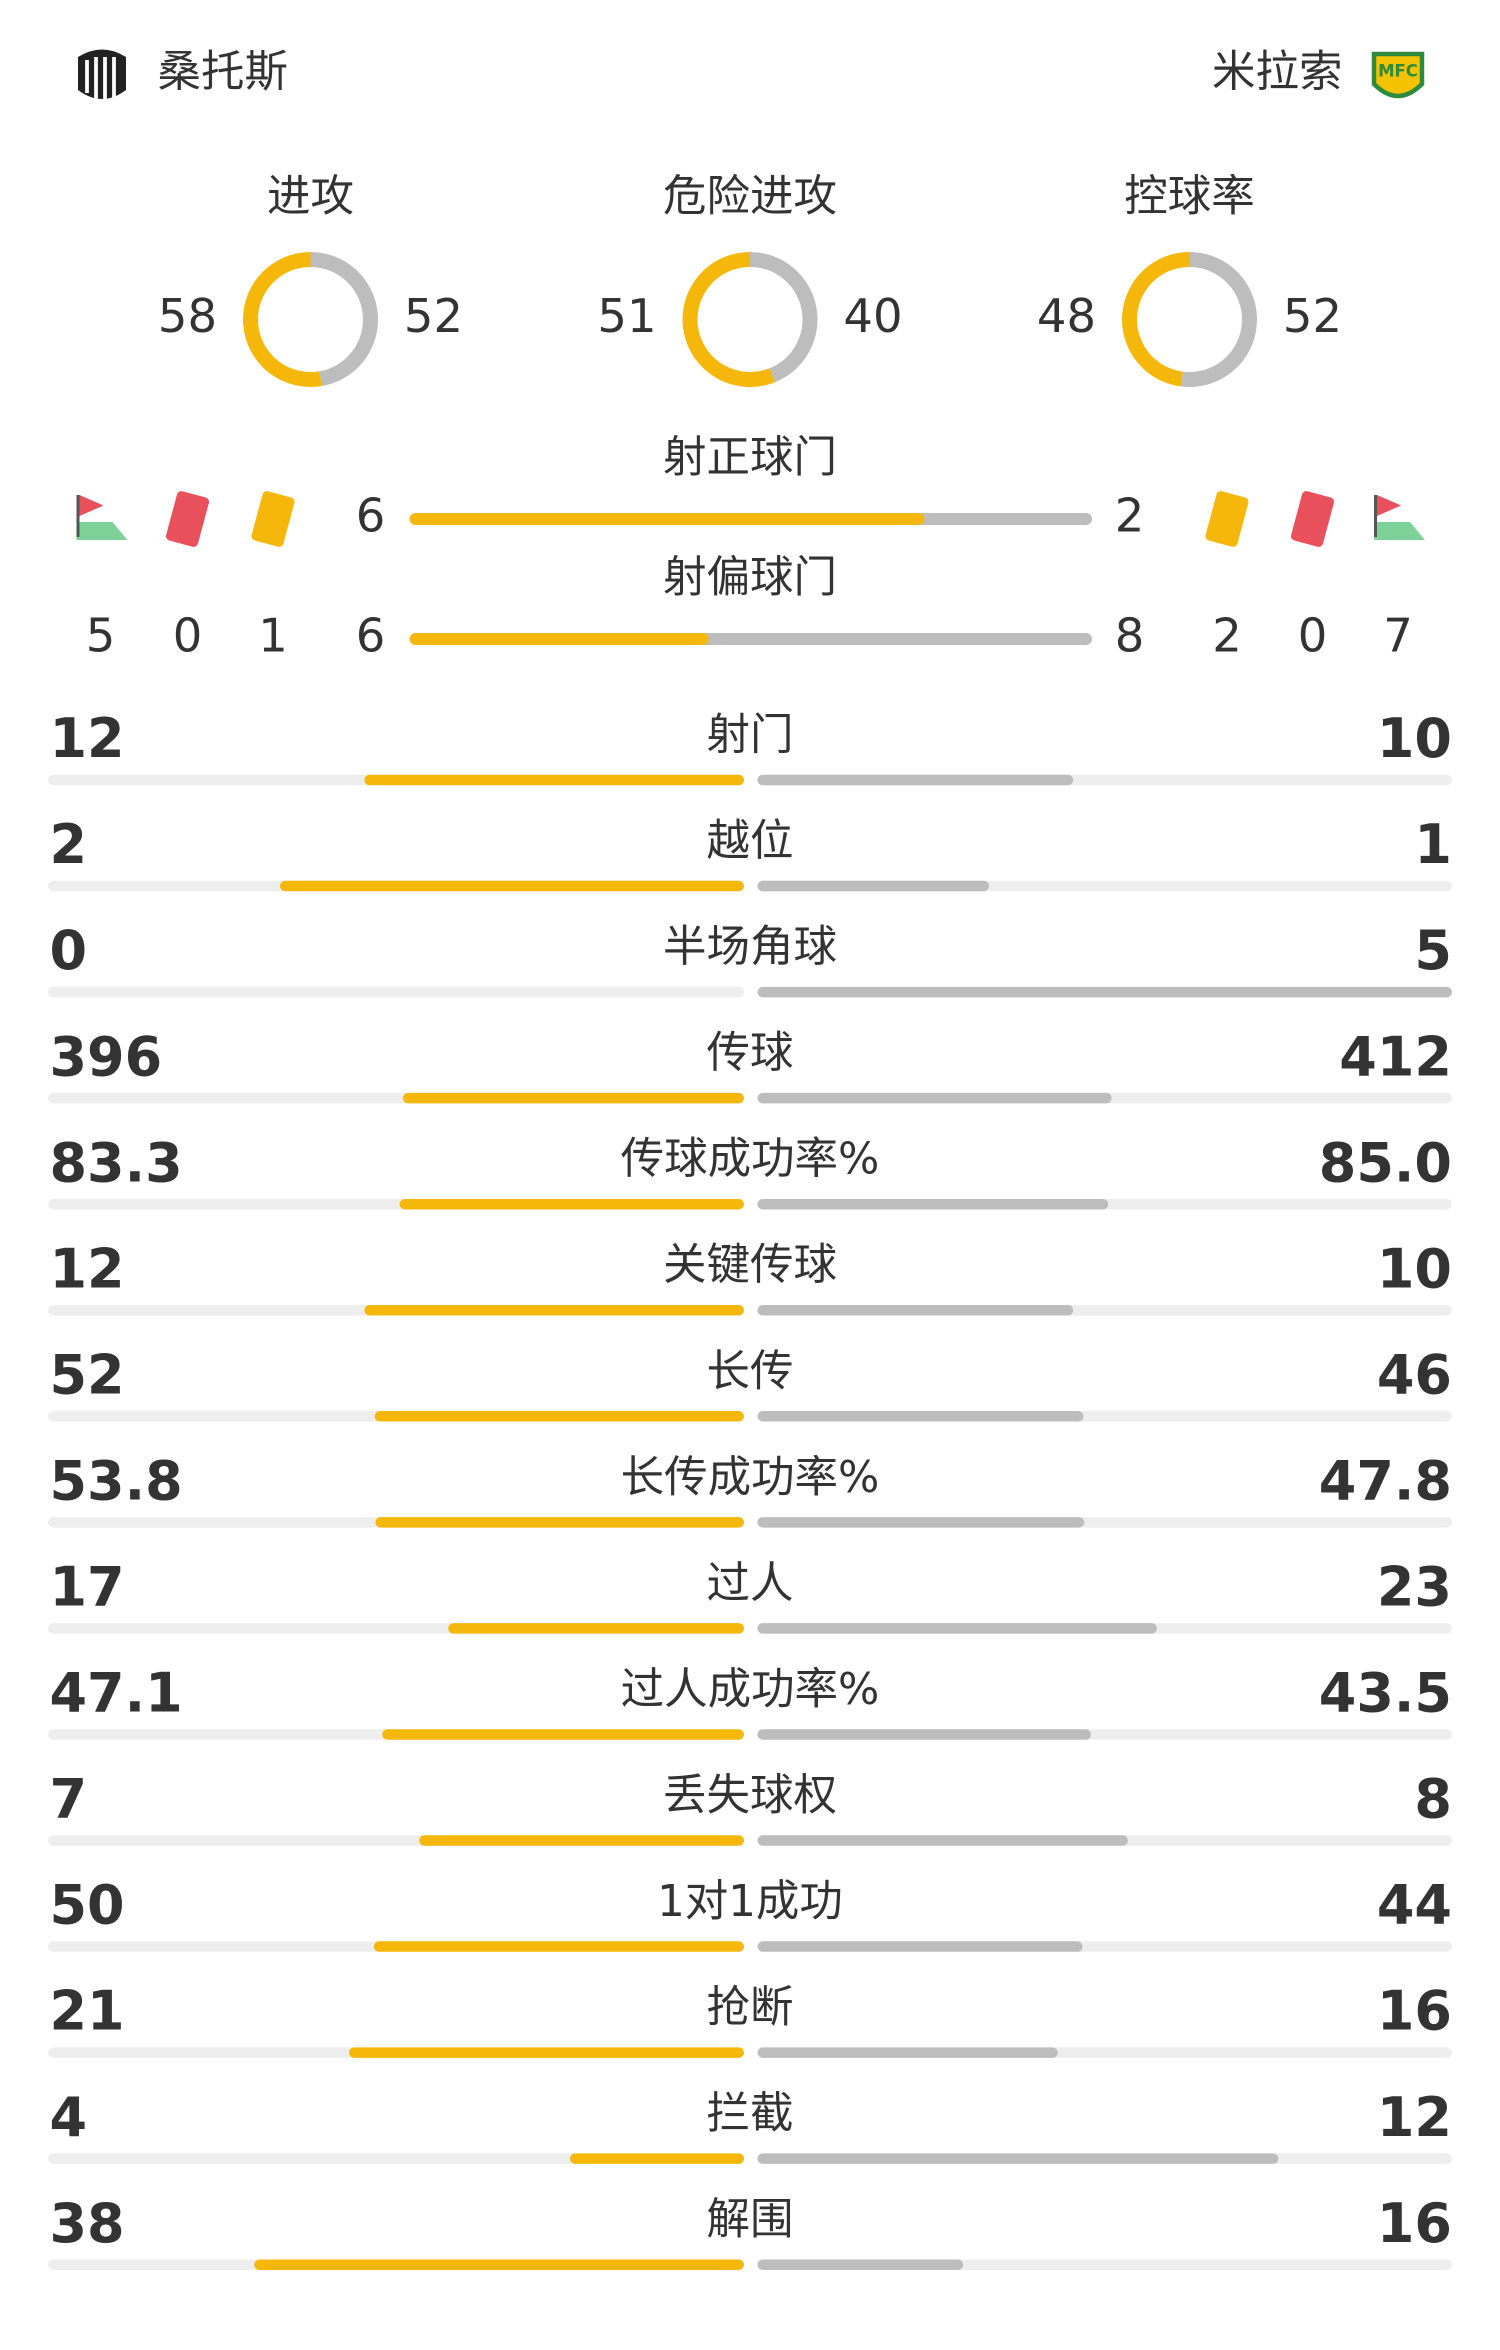  I want to click on away-value: 5, so click(1433, 950).